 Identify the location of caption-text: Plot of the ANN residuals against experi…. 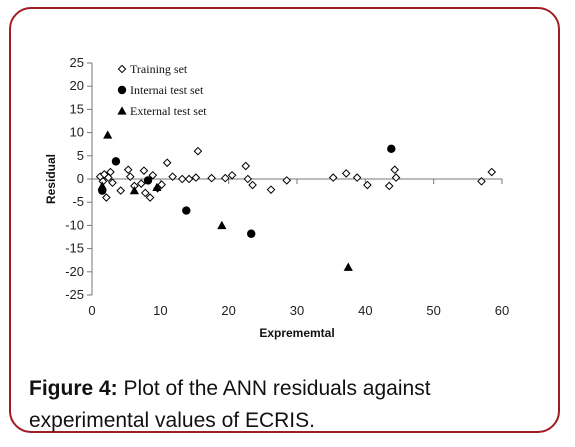
(230, 404).